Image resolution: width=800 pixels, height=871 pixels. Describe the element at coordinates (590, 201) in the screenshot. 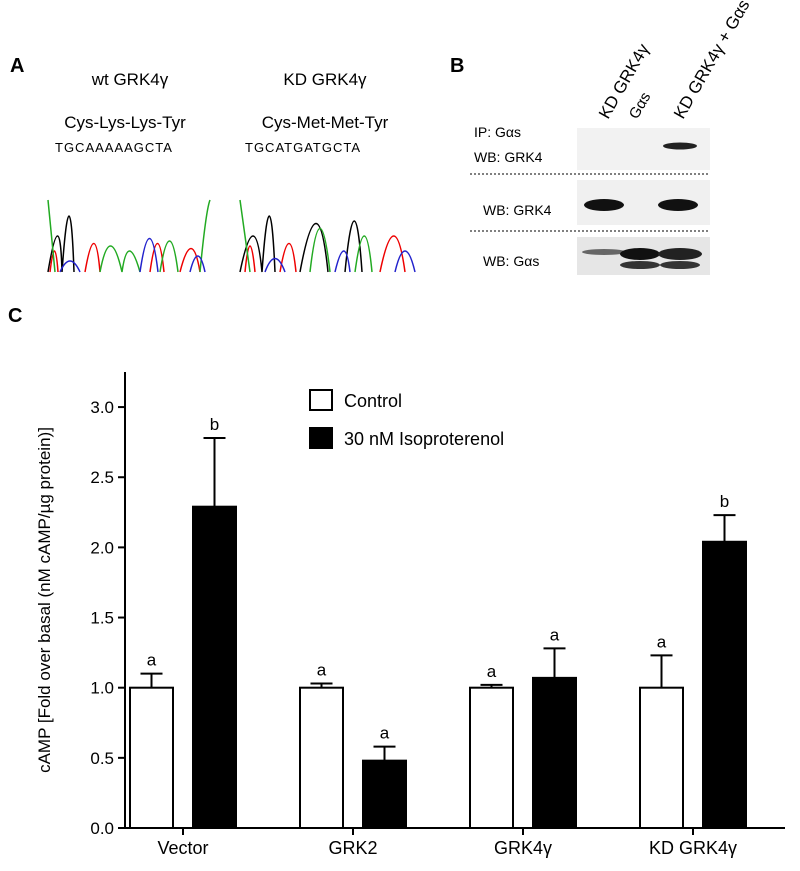

I see `blot` at that location.